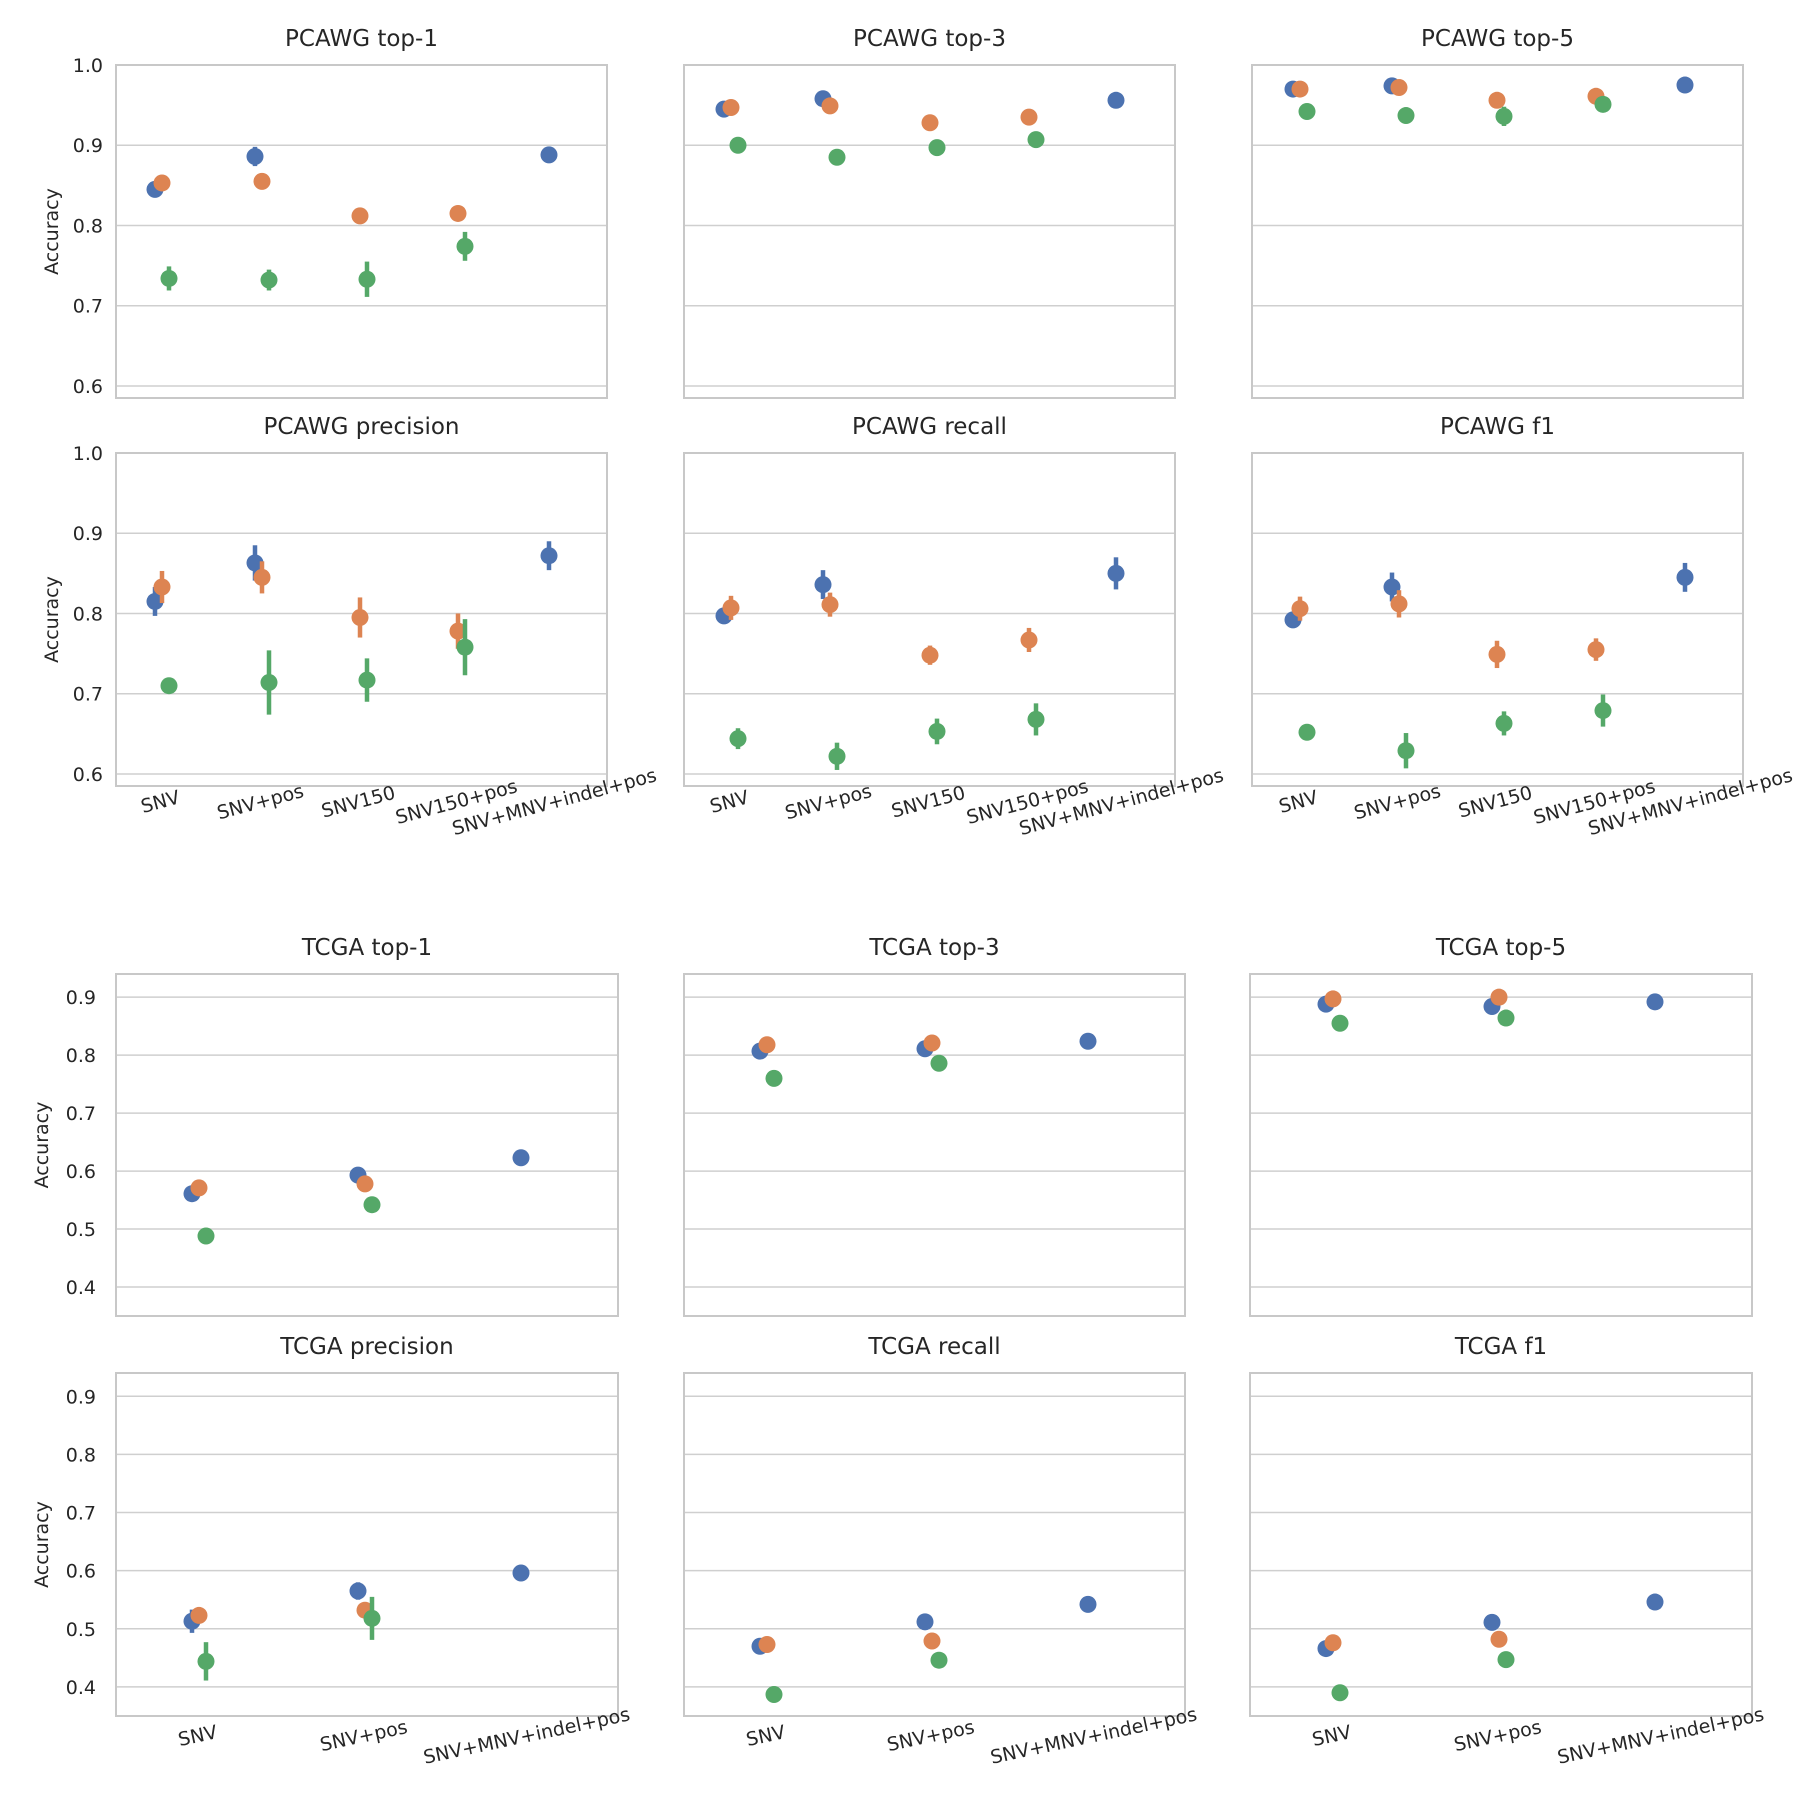 This screenshot has height=1814, width=1802. I want to click on panel-title: TCGA top-5, so click(1500, 948).